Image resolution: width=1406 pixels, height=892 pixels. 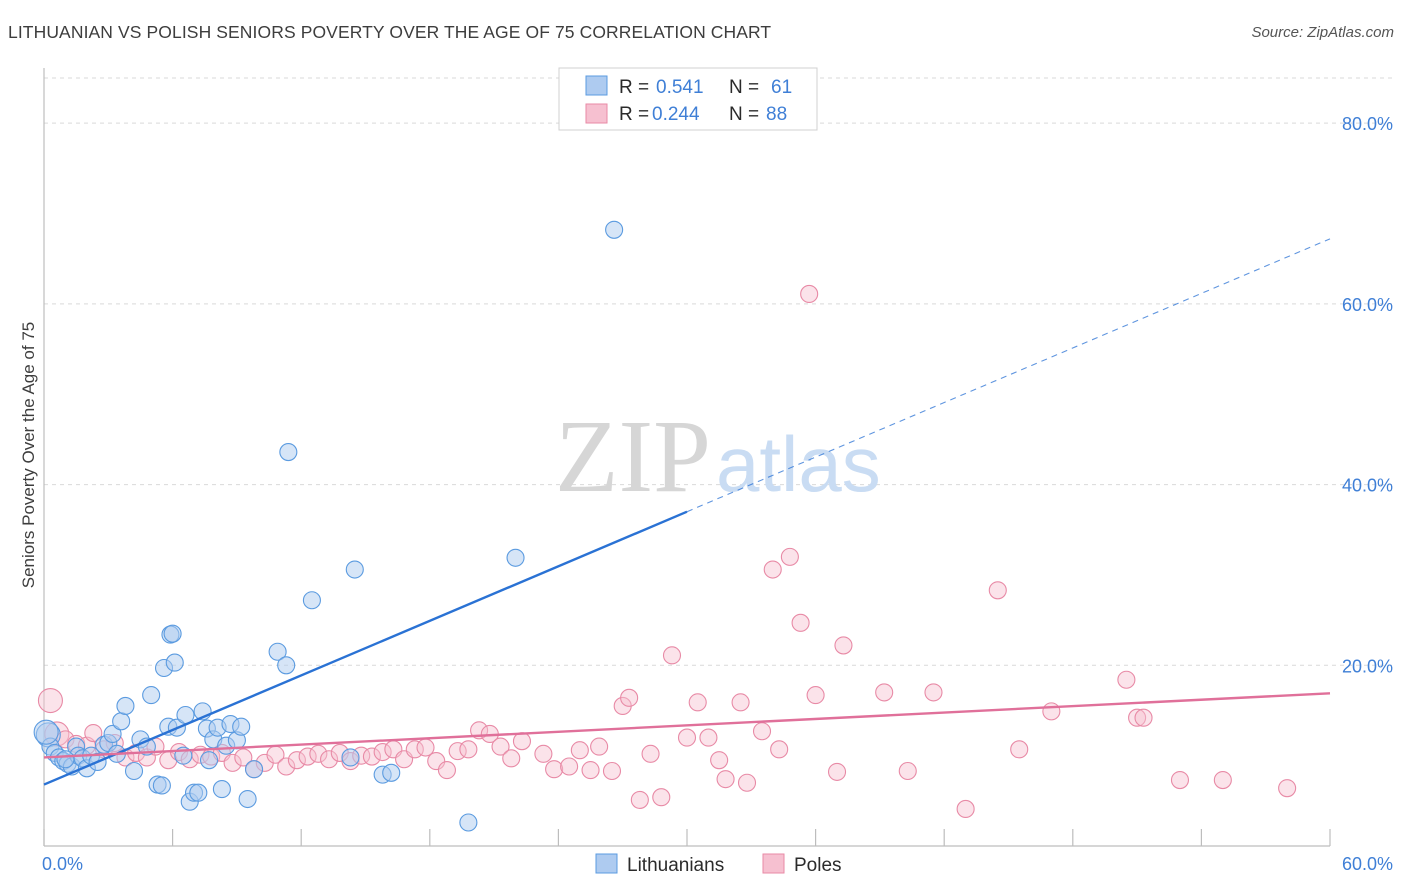 I want to click on series-legend: Lithuanians Poles, so click(x=718, y=864).